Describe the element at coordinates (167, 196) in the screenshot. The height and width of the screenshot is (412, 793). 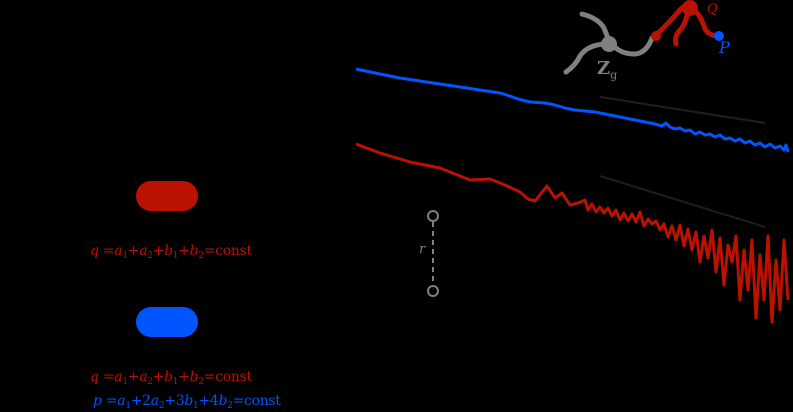
I see `red-pill-marker` at that location.